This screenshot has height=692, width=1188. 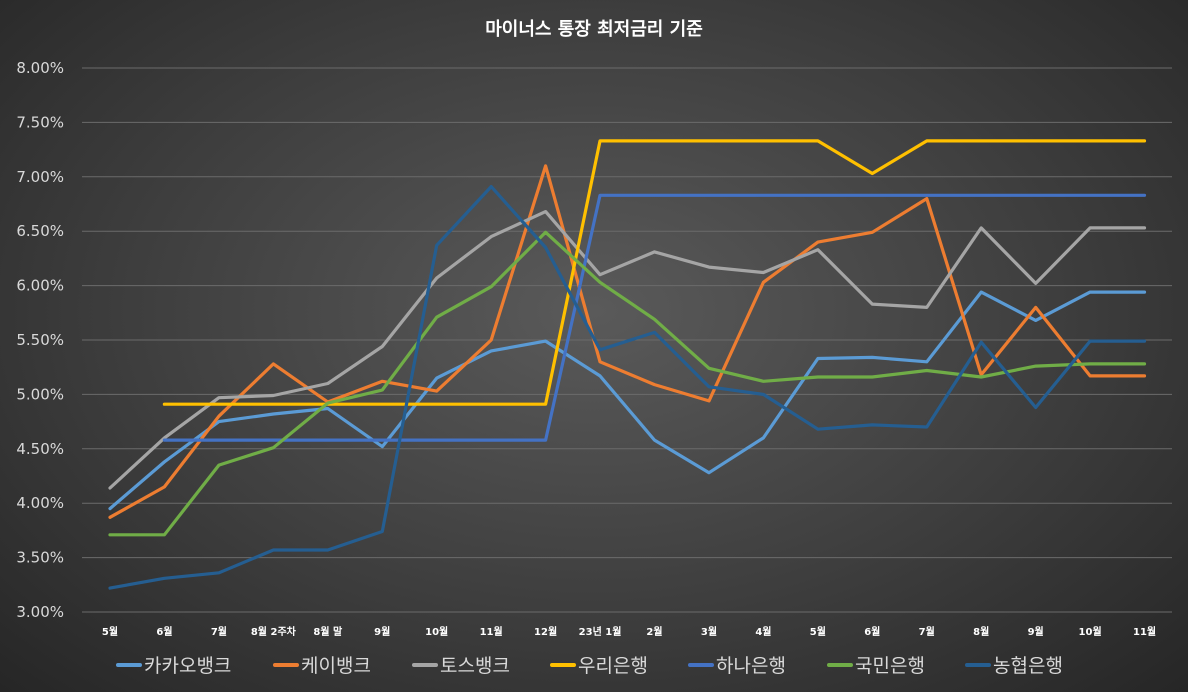 I want to click on y-tick-label: 6.00%, so click(x=40, y=286).